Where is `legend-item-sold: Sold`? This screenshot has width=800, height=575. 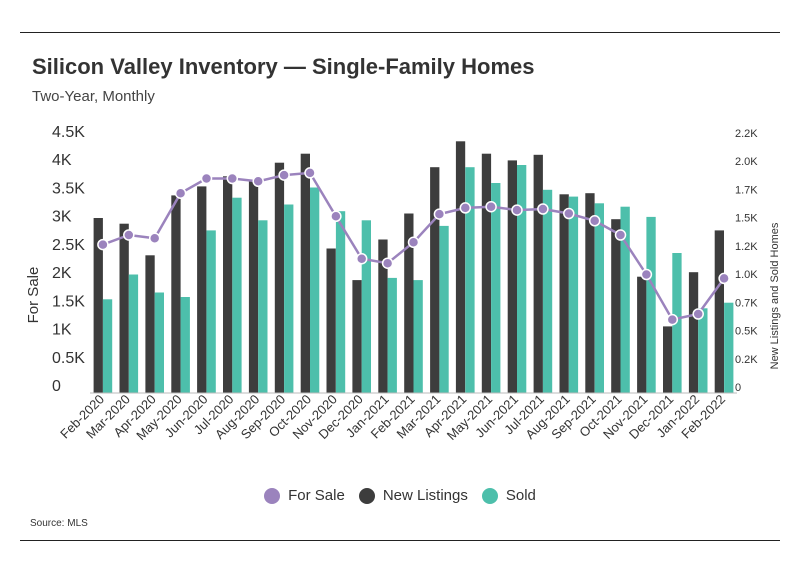 legend-item-sold: Sold is located at coordinates (508, 495).